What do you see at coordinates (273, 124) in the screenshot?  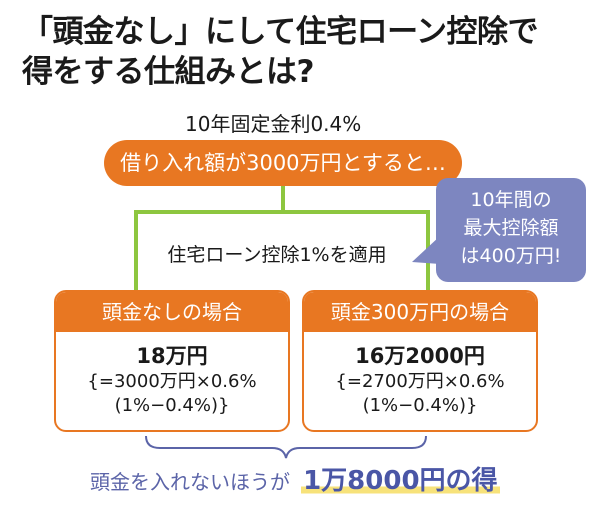 I see `interest-rate-label: 10年固定金利0.4%` at bounding box center [273, 124].